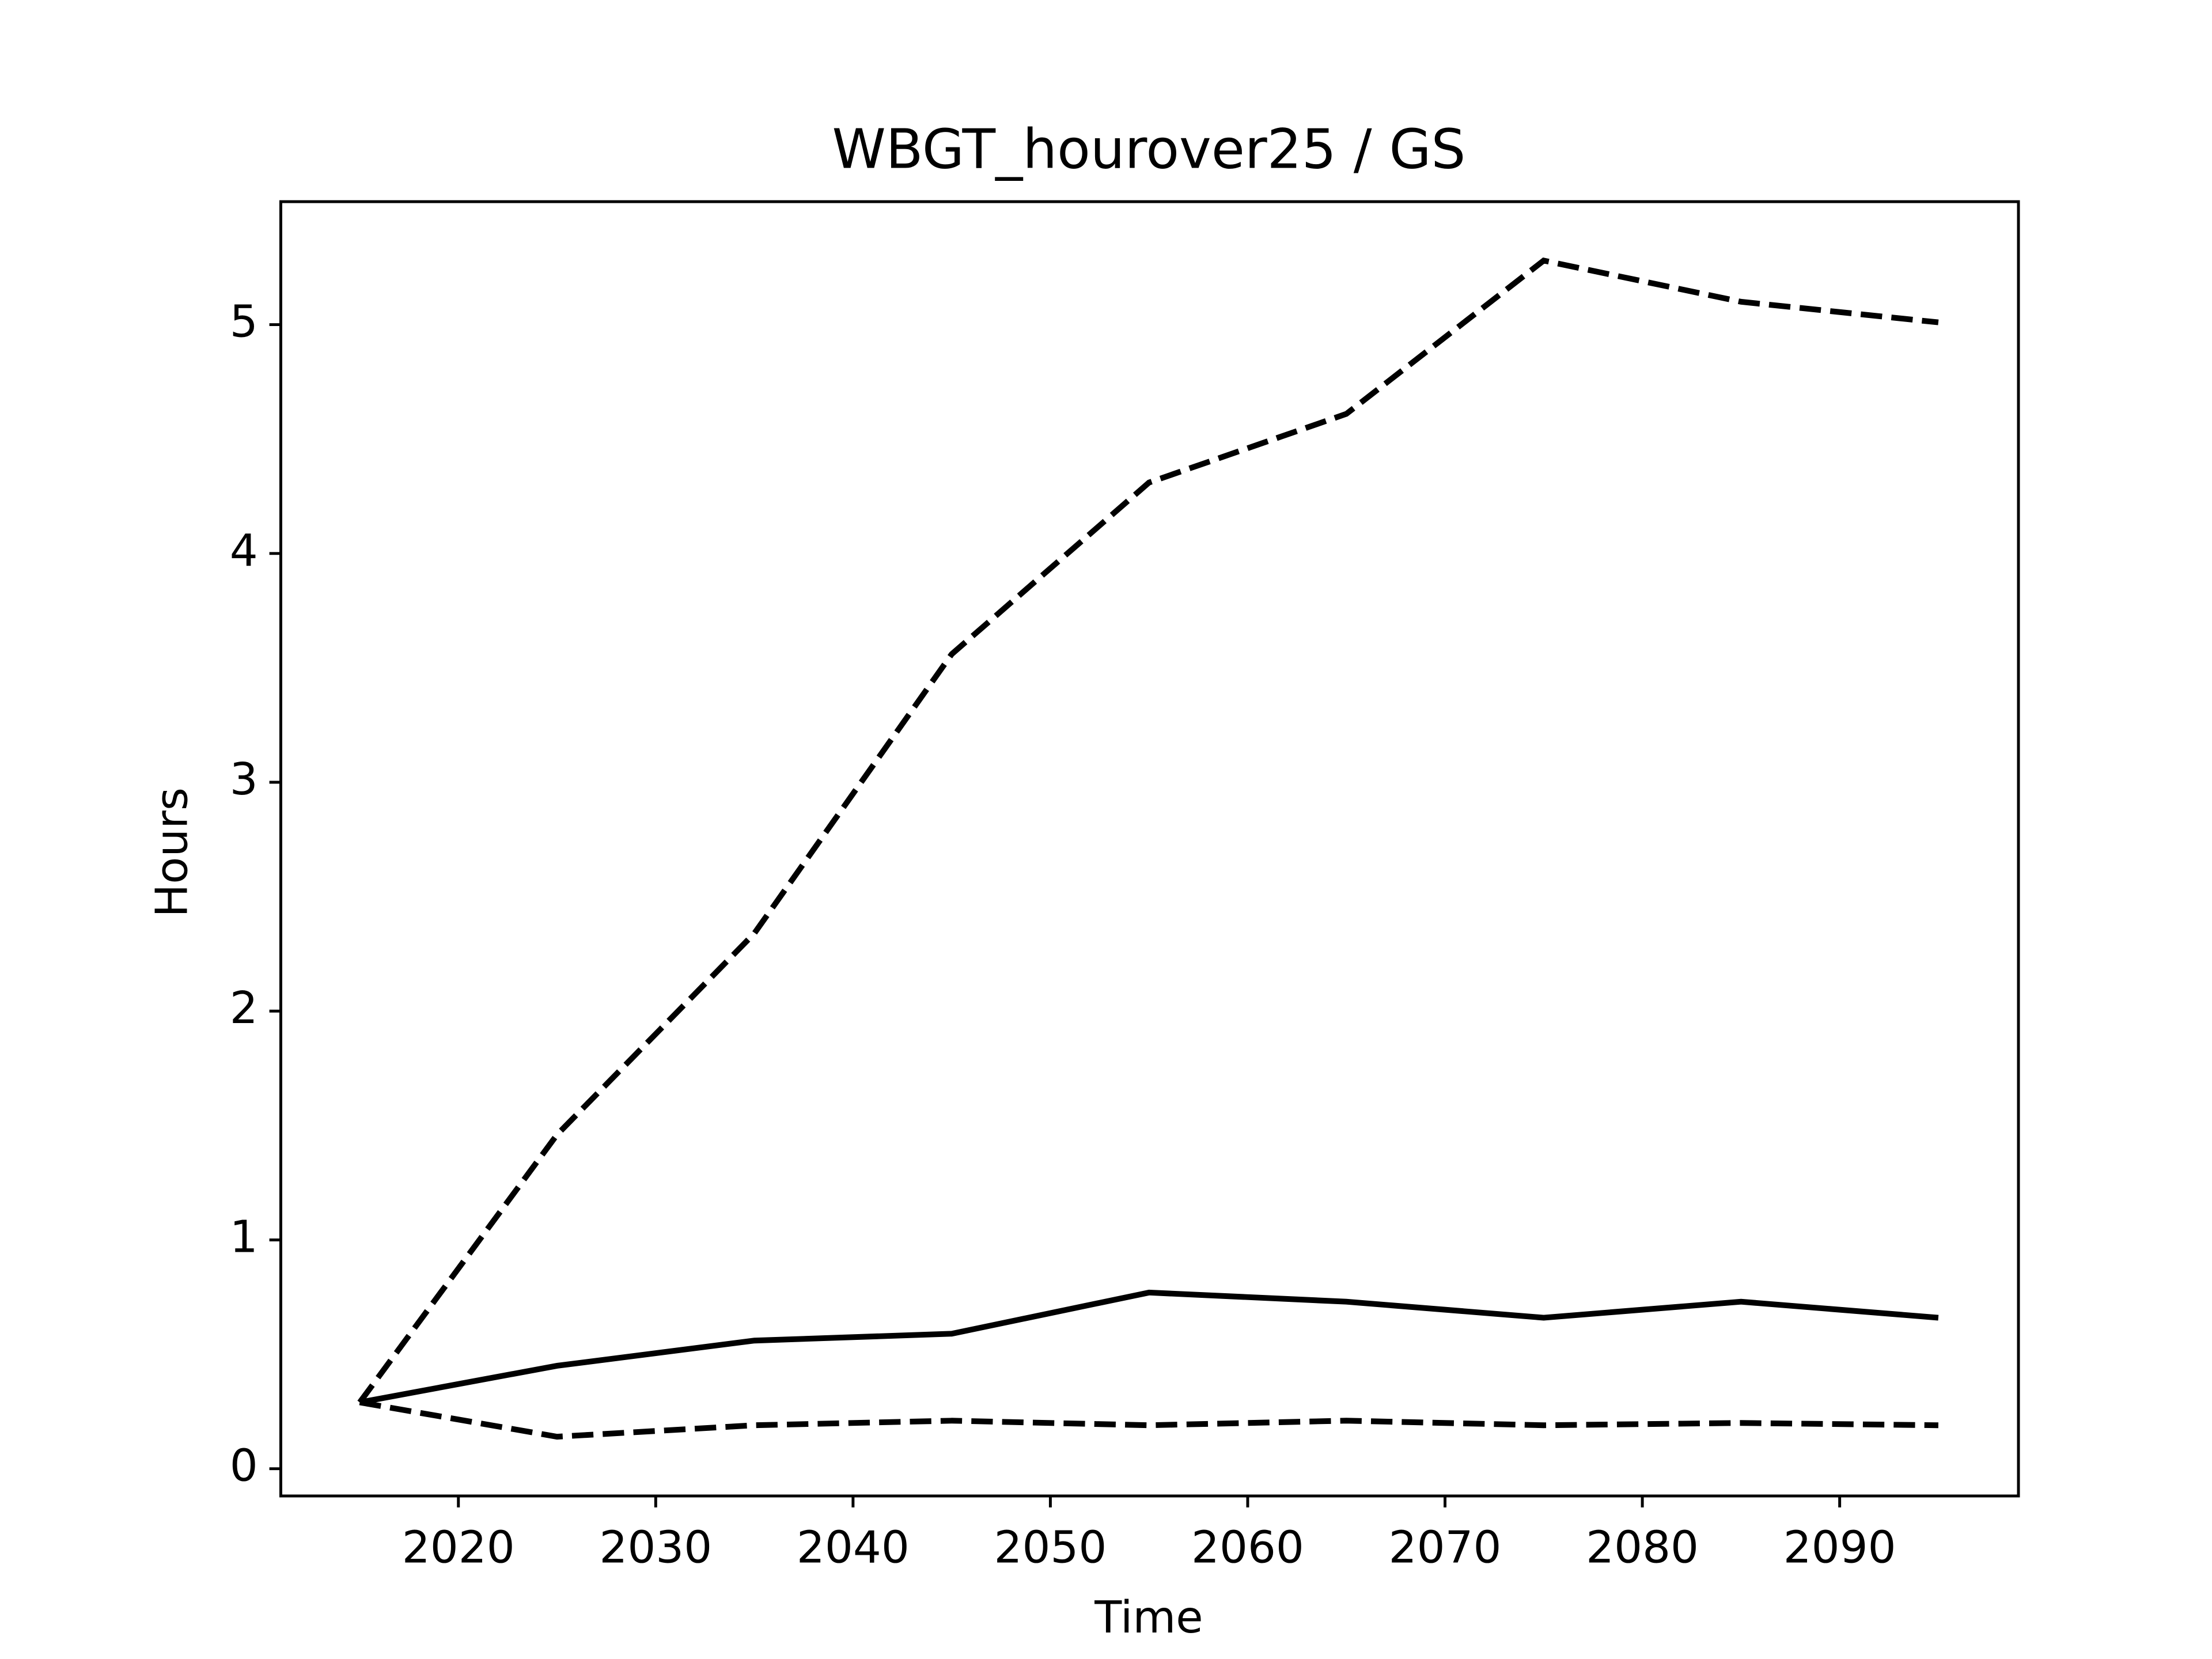 Image resolution: width=2212 pixels, height=1659 pixels. I want to click on x-tick-label: 2090, so click(1839, 1547).